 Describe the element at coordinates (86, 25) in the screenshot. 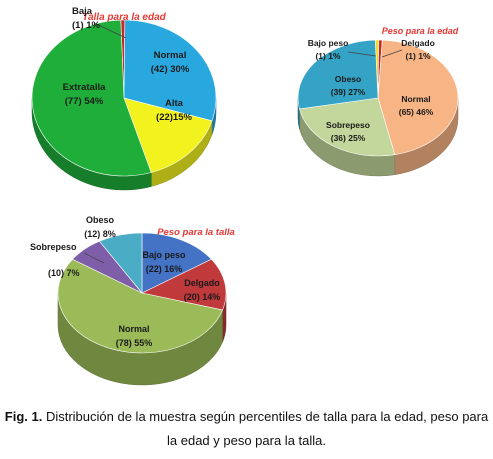

I see `slice-value-baja: (1) 1%` at that location.